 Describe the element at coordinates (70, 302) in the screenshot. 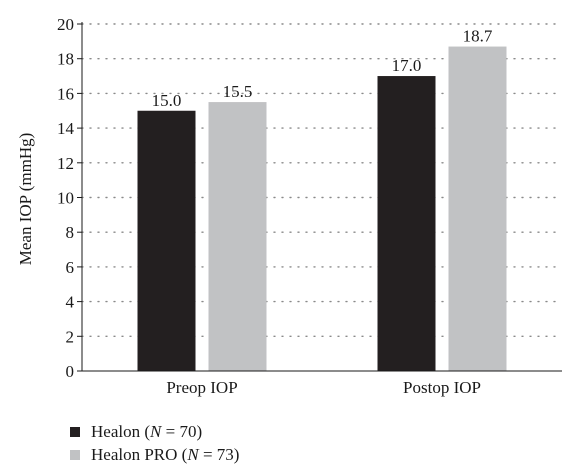

I see `y-tick-label: 4` at that location.